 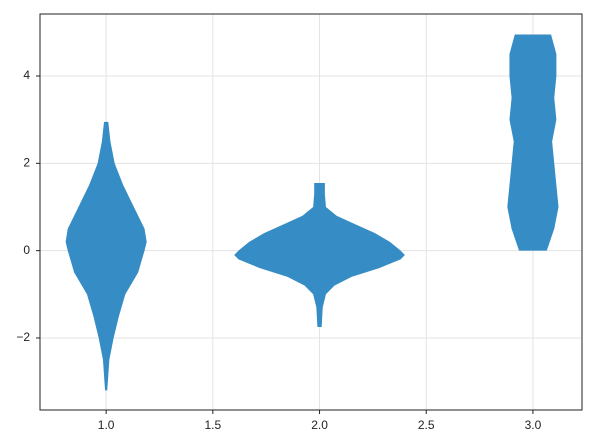 I want to click on y-tick-label: 4, so click(x=26, y=75).